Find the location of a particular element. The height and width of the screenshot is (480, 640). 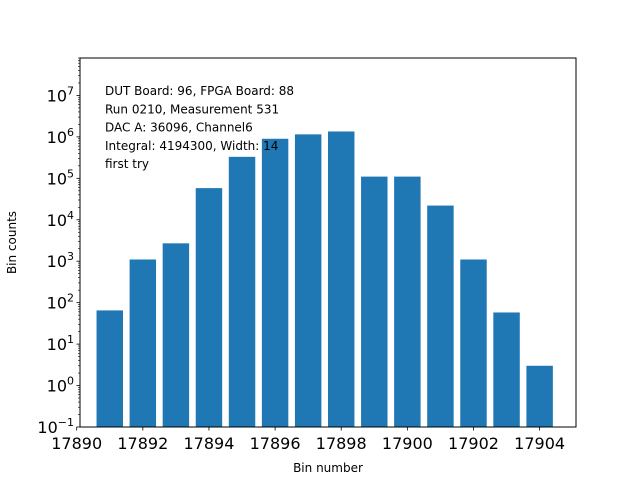

x-axis-label: Bin number is located at coordinates (328, 468).